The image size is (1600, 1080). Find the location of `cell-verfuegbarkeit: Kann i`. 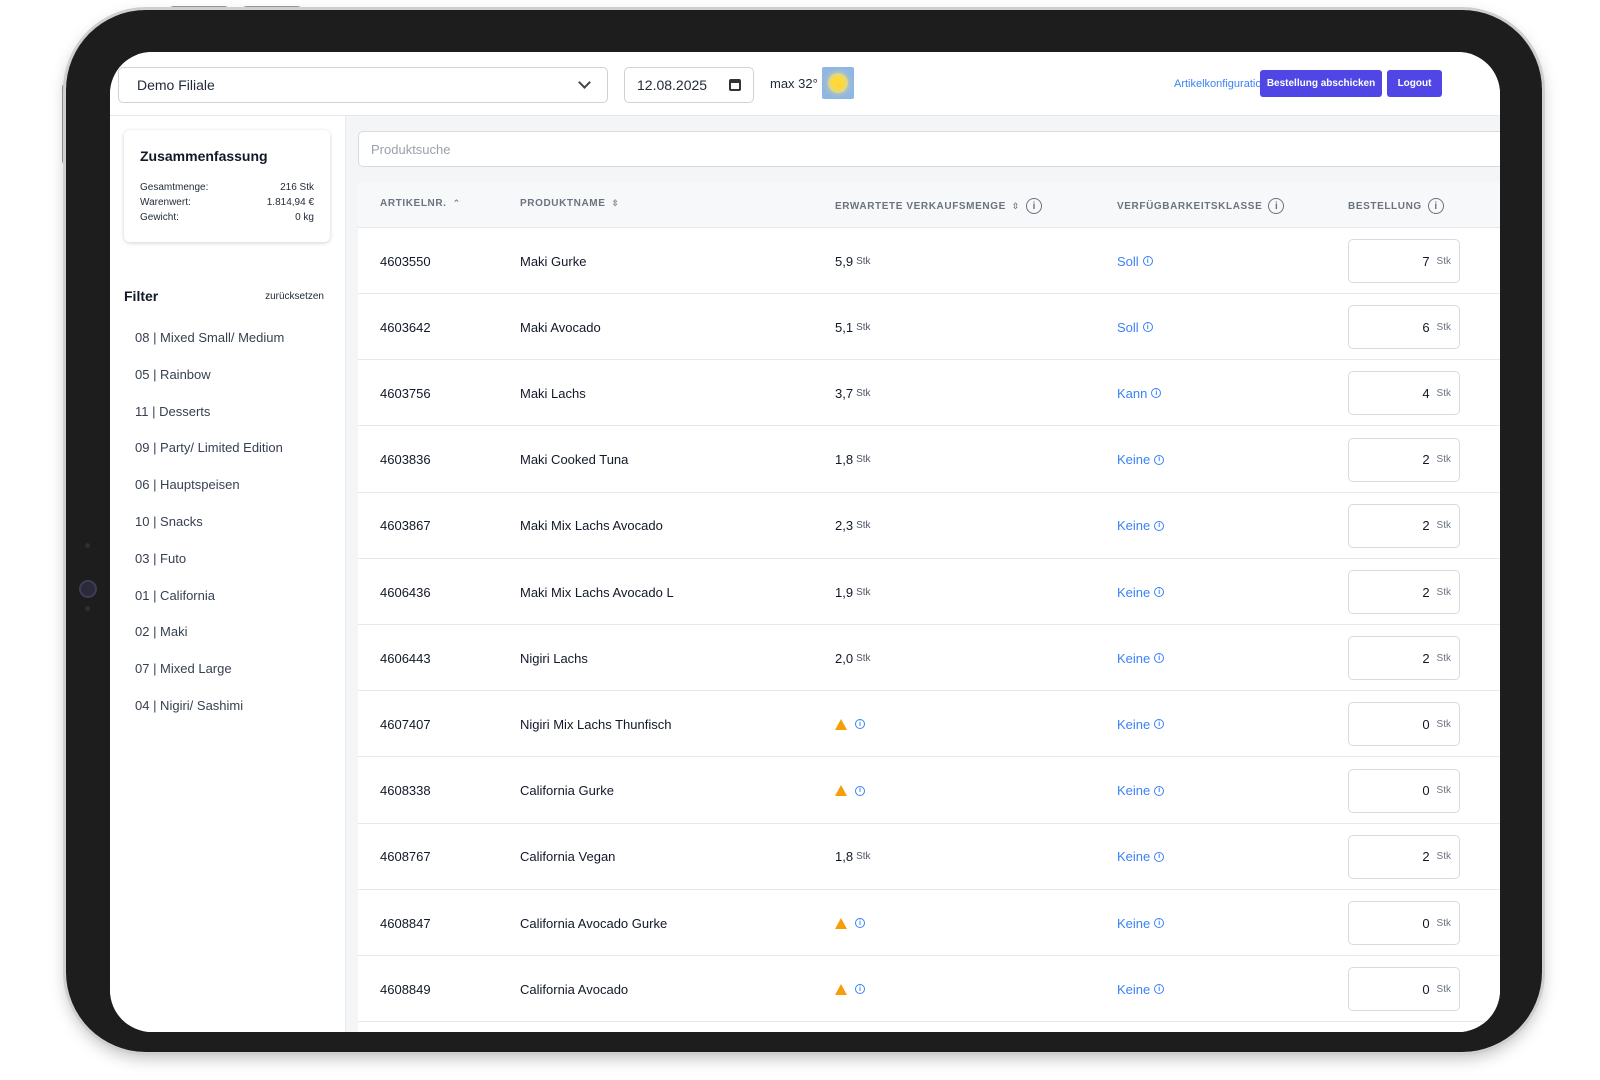

cell-verfuegbarkeit: Kann i is located at coordinates (1139, 393).